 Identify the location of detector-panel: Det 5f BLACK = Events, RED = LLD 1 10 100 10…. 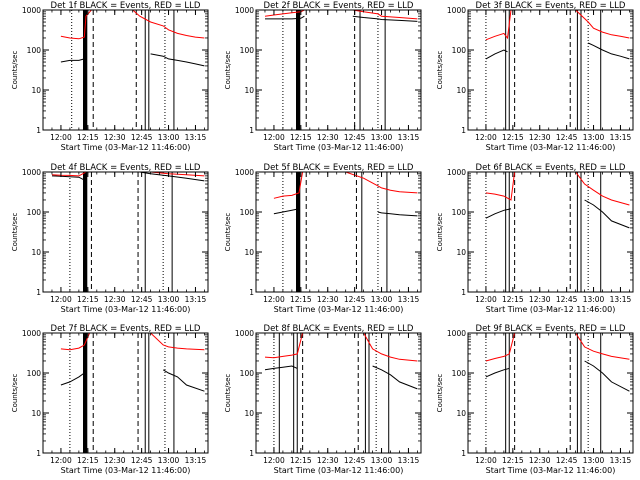
(323, 238).